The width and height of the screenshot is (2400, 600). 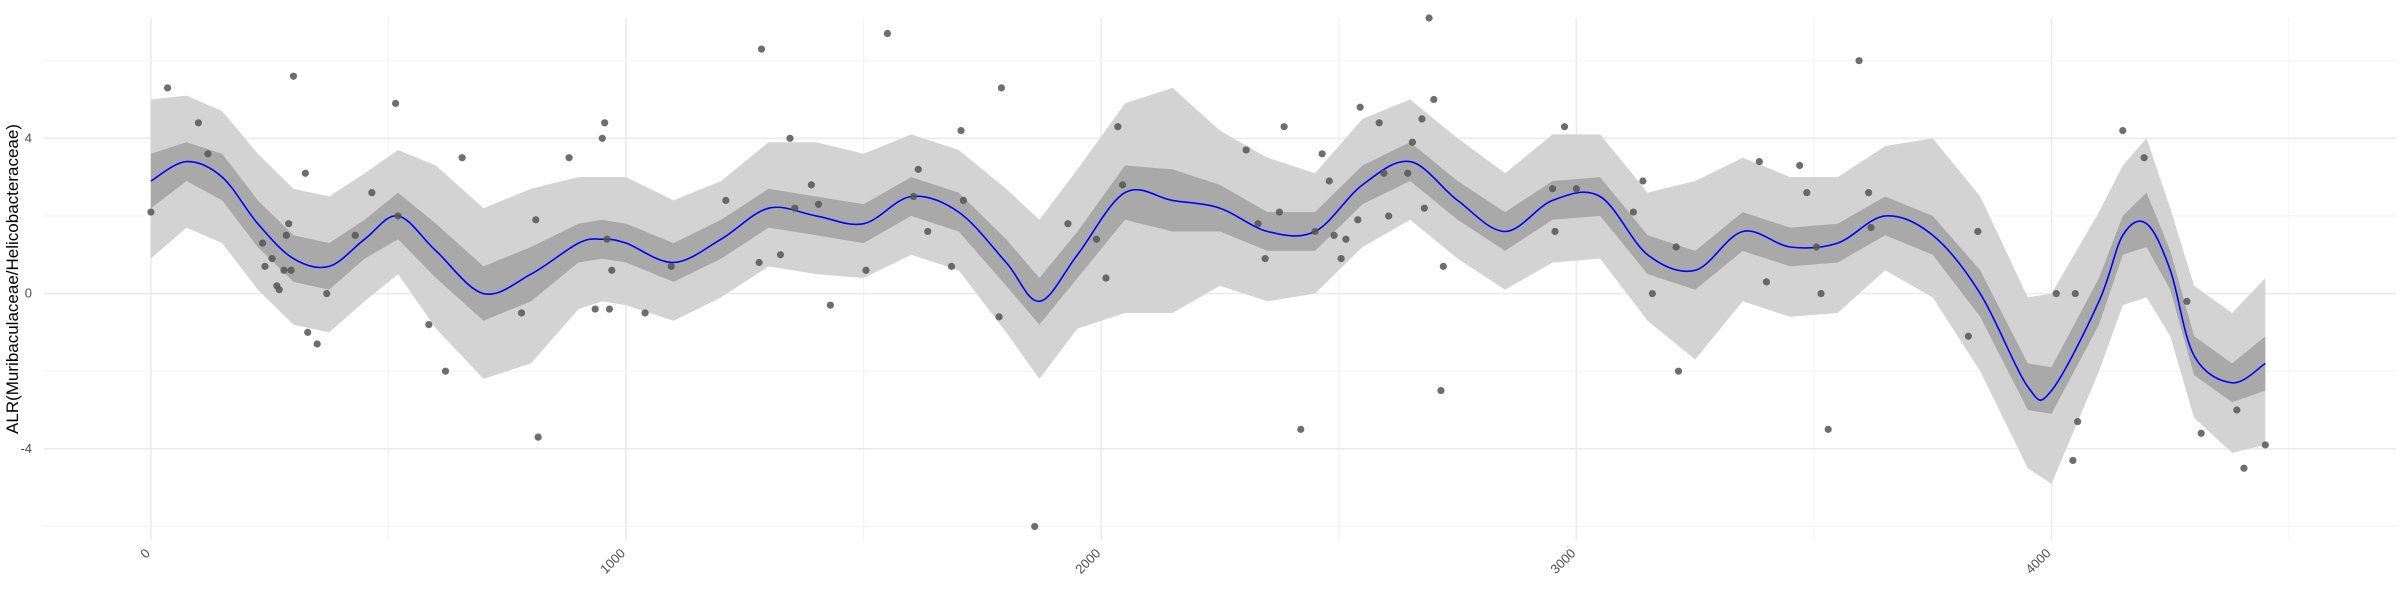 I want to click on y-axis-title: ALR(Muribaculaceae/Helicobacteraceae), so click(x=12, y=279).